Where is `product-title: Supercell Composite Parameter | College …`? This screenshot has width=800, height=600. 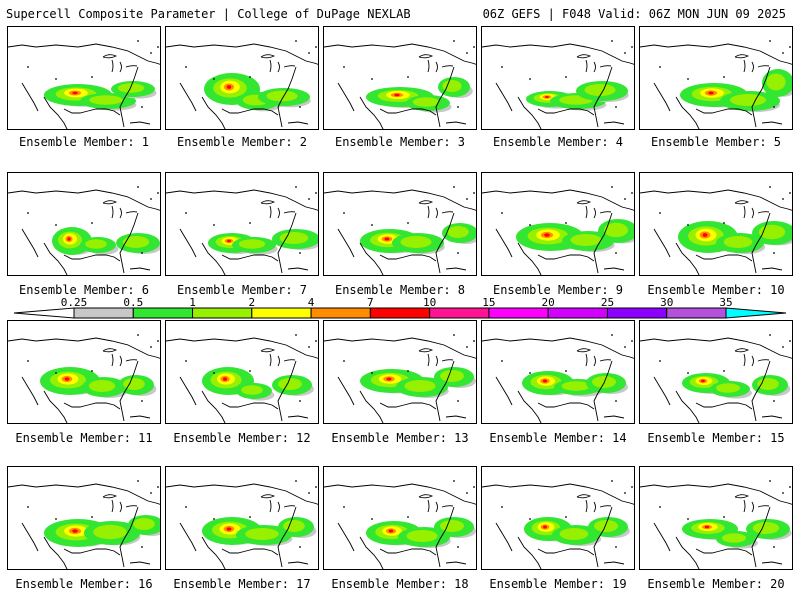
product-title: Supercell Composite Parameter | College … is located at coordinates (208, 14).